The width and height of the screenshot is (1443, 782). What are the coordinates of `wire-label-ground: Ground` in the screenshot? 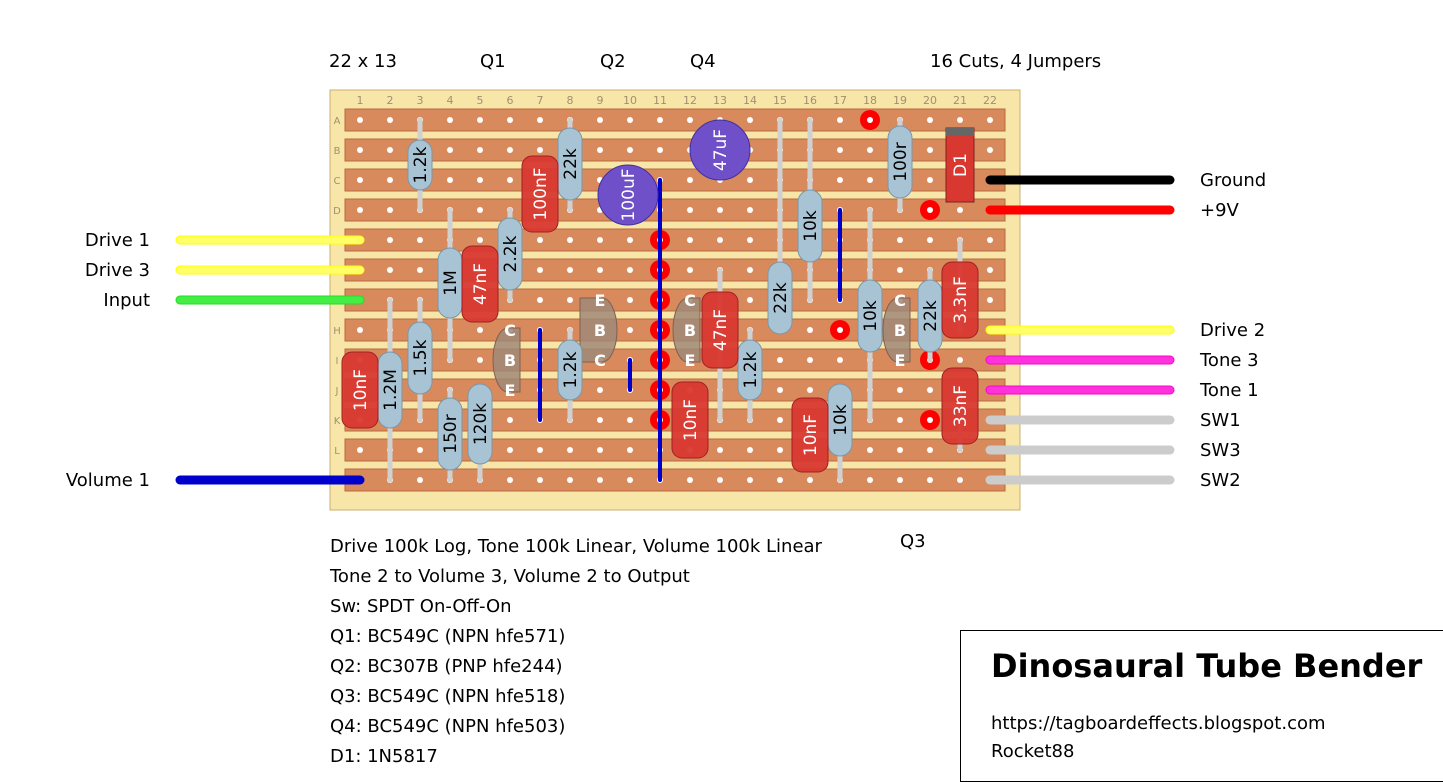 It's located at (1233, 180).